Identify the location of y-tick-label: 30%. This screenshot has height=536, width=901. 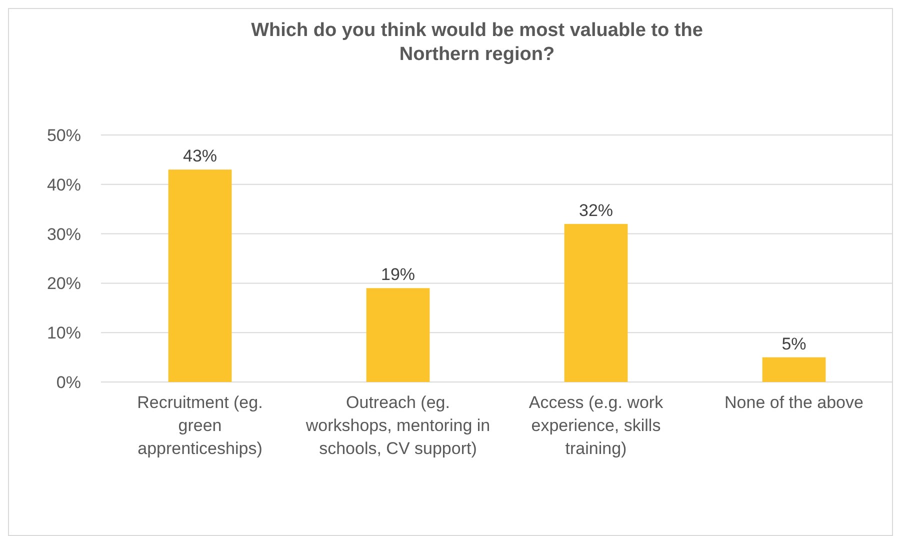
(63, 234).